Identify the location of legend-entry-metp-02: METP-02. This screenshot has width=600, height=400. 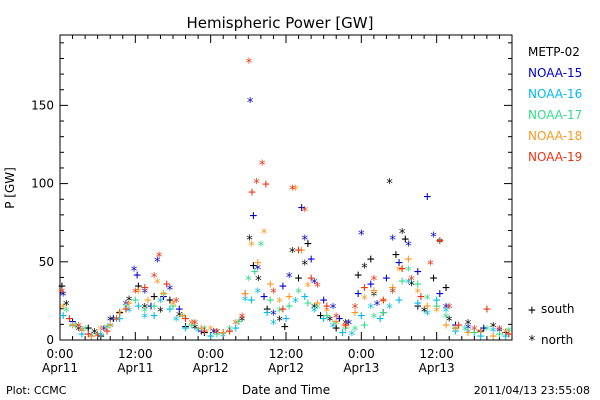
(554, 52).